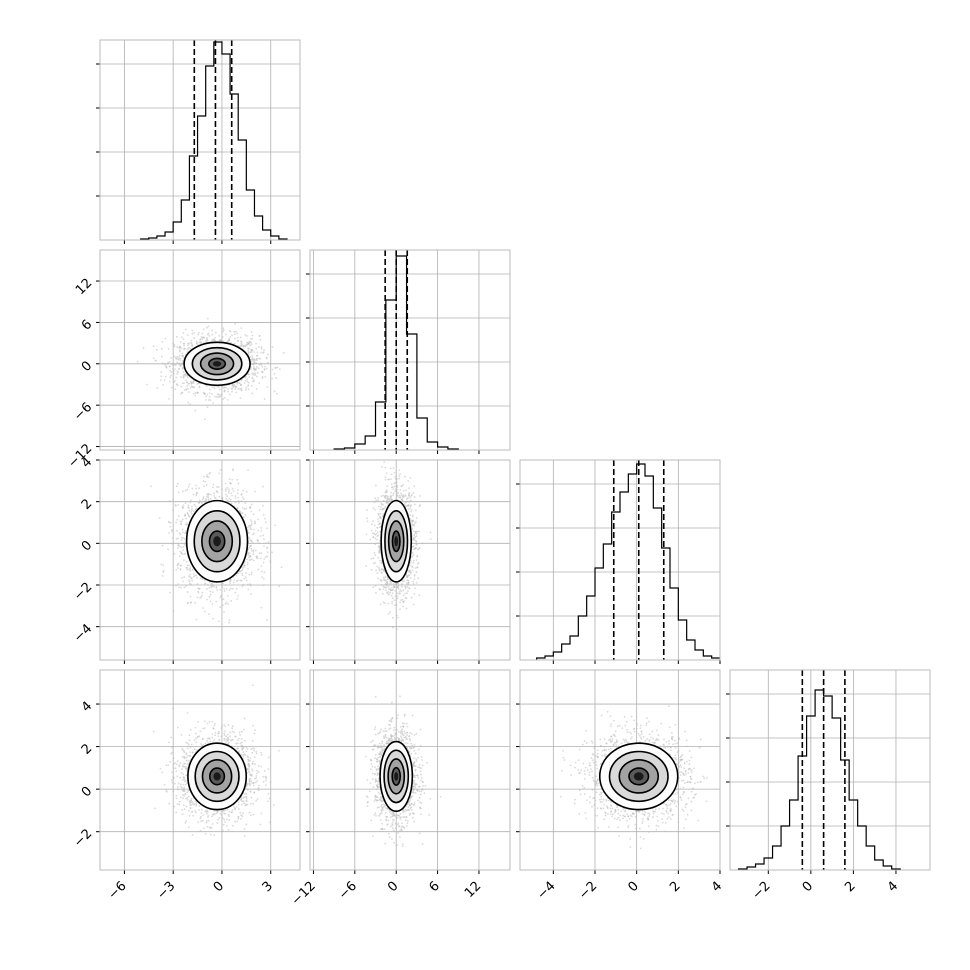 The image size is (970, 970). I want to click on contour-line, so click(217, 541).